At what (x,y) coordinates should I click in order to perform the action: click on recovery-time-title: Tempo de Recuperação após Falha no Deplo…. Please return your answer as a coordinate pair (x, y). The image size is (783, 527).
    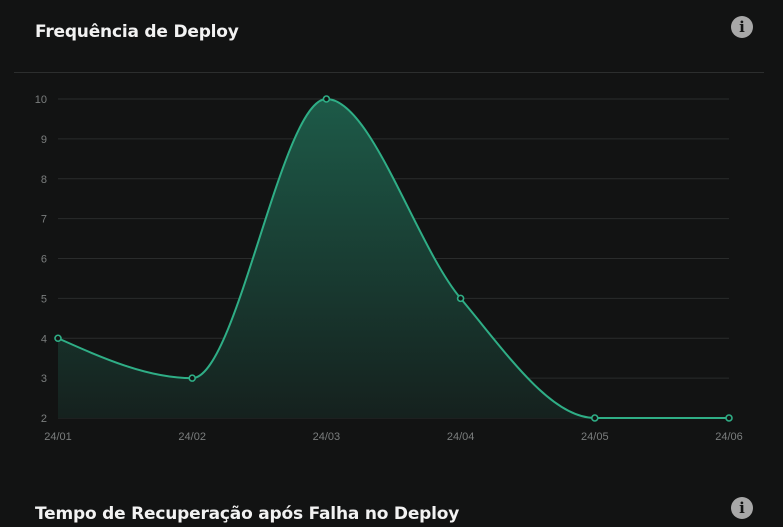
    Looking at the image, I should click on (247, 514).